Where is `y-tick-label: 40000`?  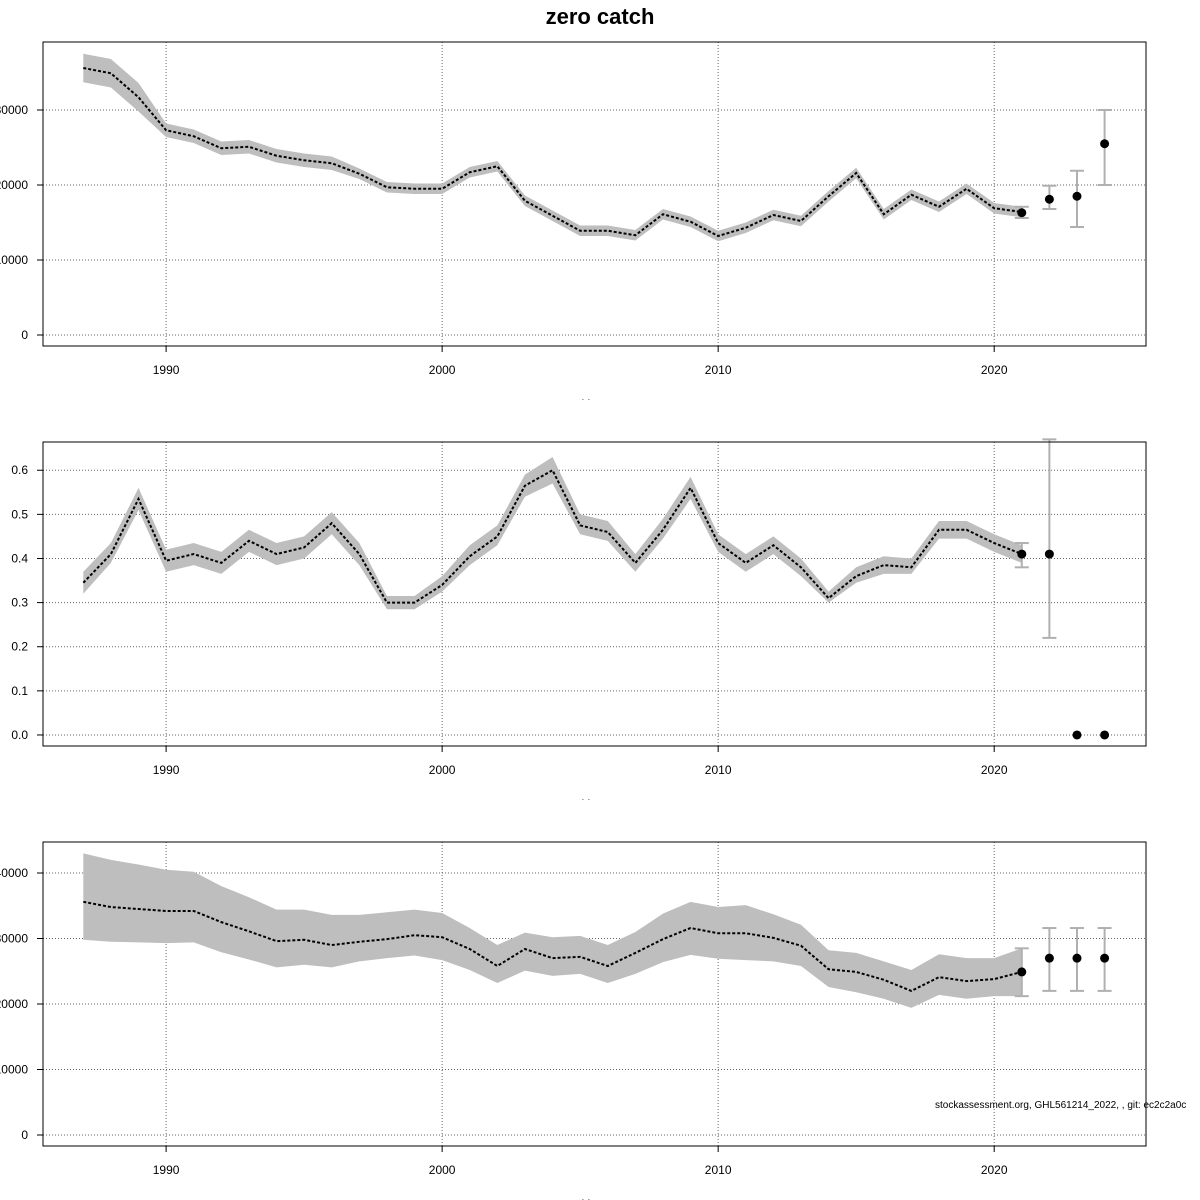
y-tick-label: 40000 is located at coordinates (14, 873).